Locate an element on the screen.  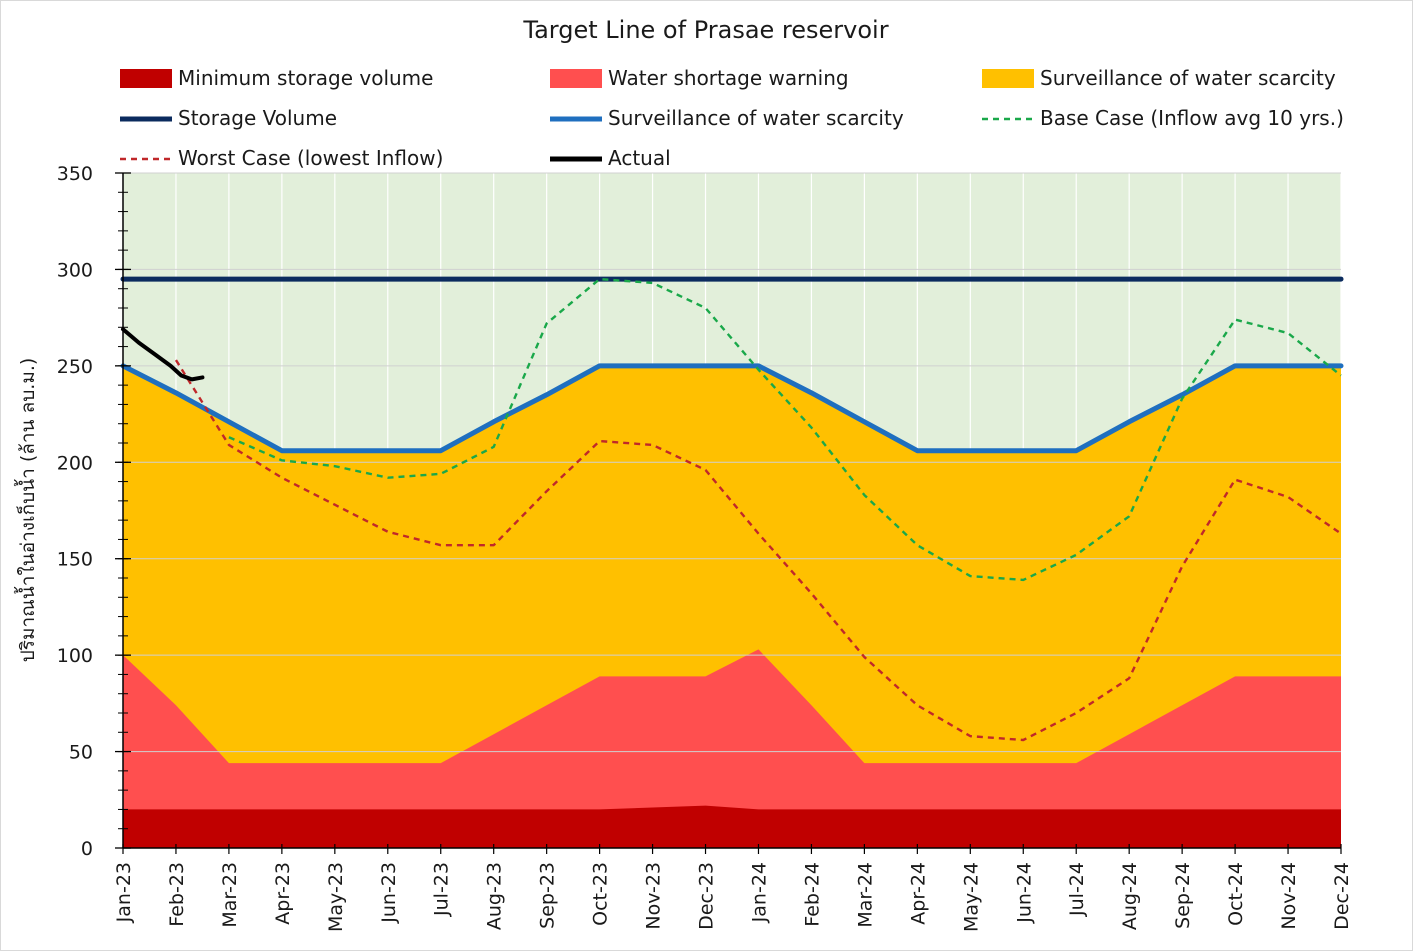
x-tick-label: Oct-24 is located at coordinates (1236, 894).